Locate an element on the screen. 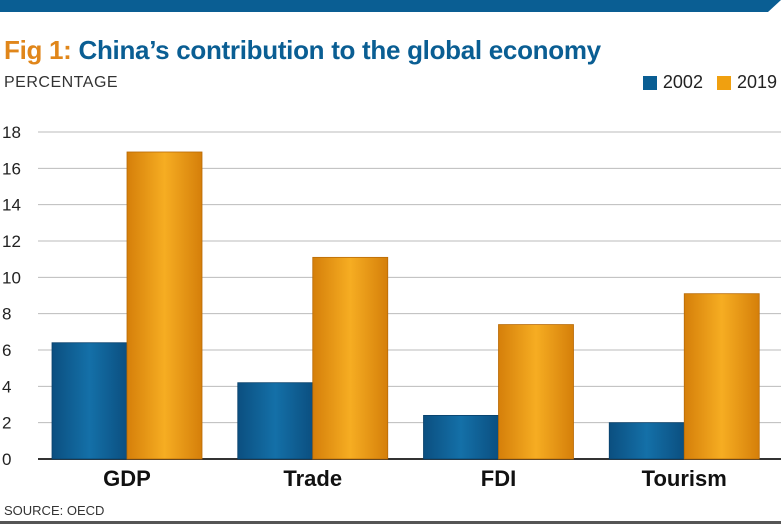  bar-gdp-2019 is located at coordinates (164, 305).